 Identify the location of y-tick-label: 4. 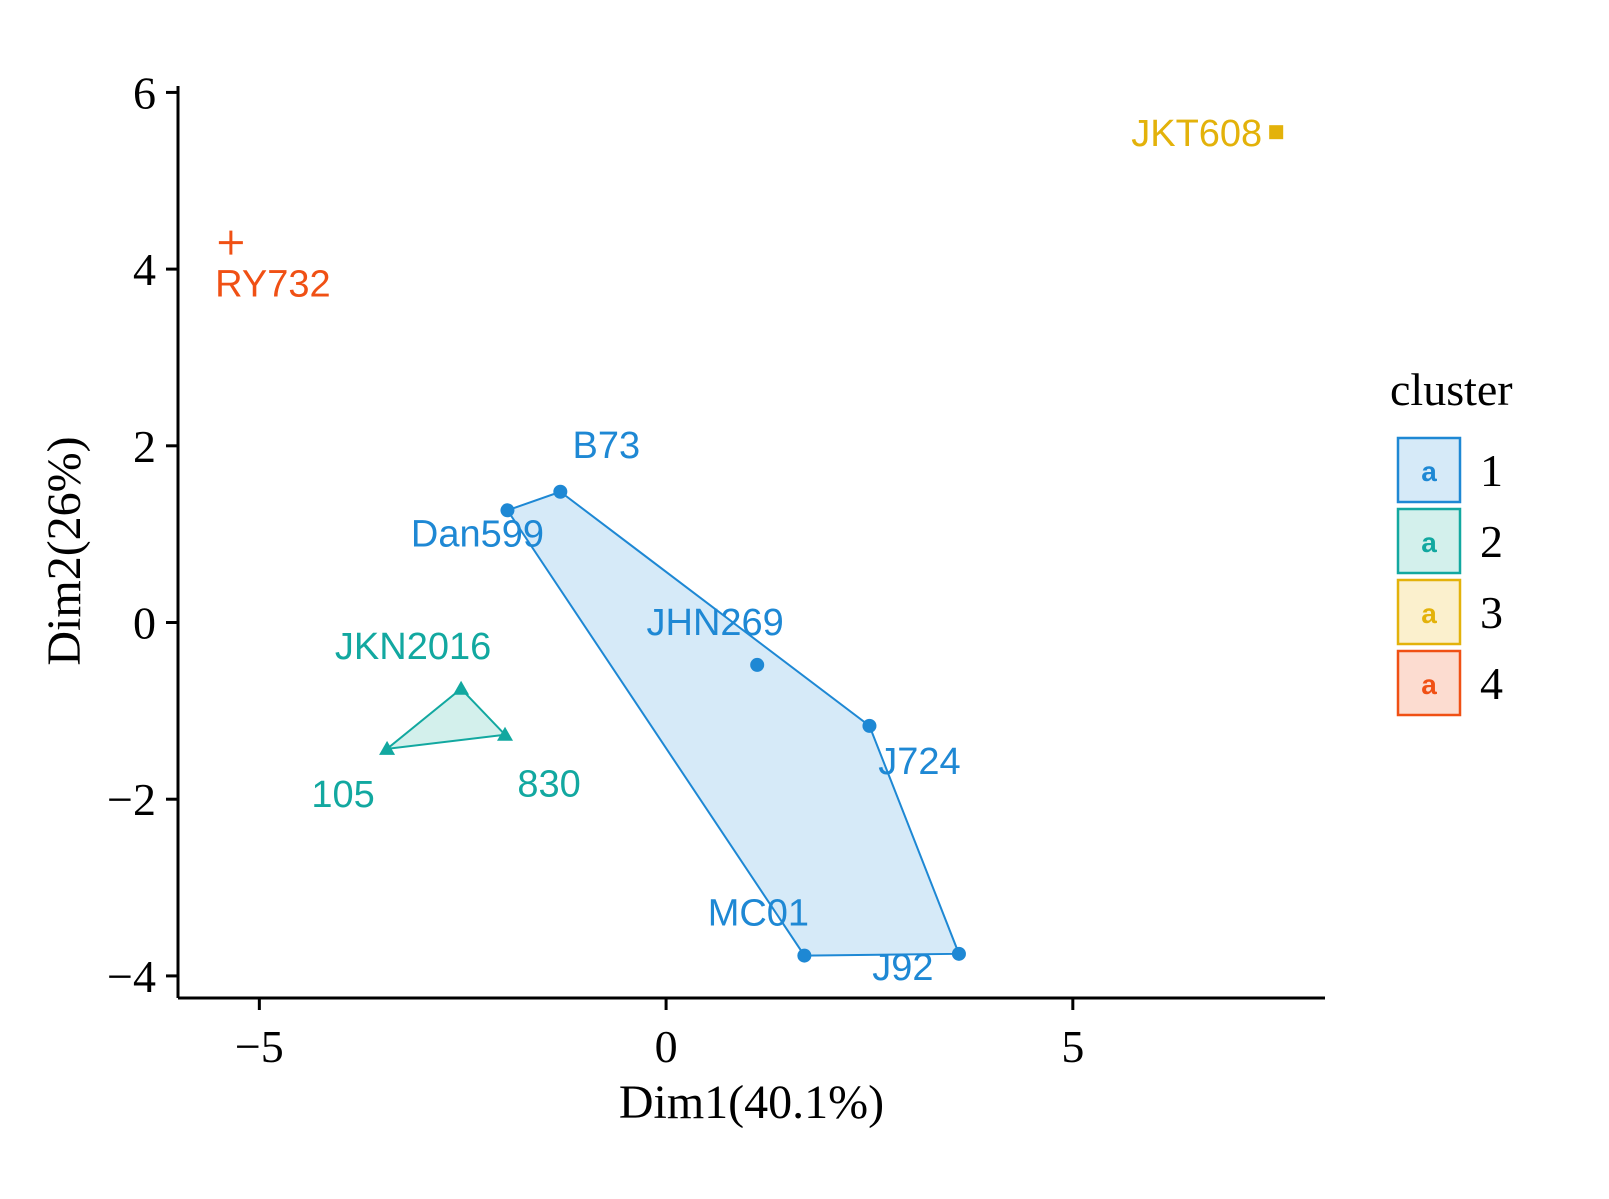
(144, 269).